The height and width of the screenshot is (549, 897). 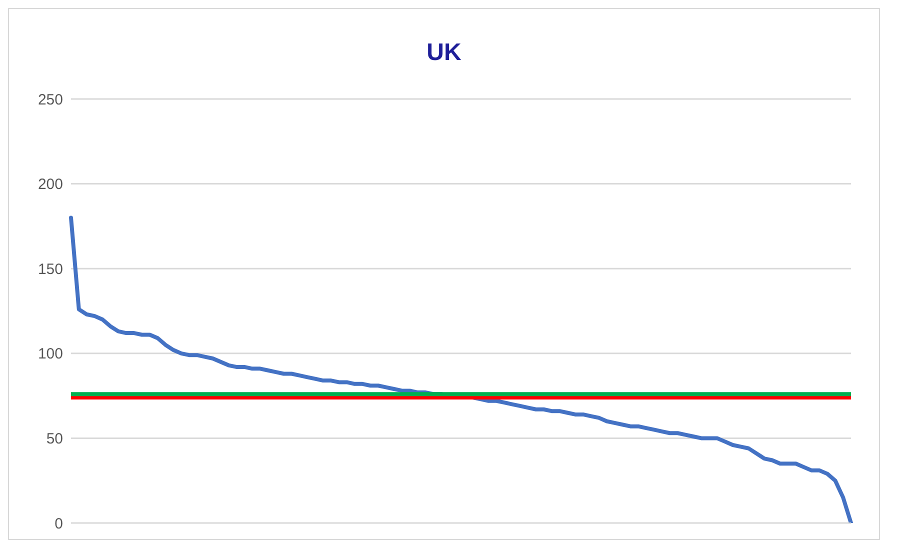 What do you see at coordinates (54, 439) in the screenshot?
I see `y-tick-label: 50` at bounding box center [54, 439].